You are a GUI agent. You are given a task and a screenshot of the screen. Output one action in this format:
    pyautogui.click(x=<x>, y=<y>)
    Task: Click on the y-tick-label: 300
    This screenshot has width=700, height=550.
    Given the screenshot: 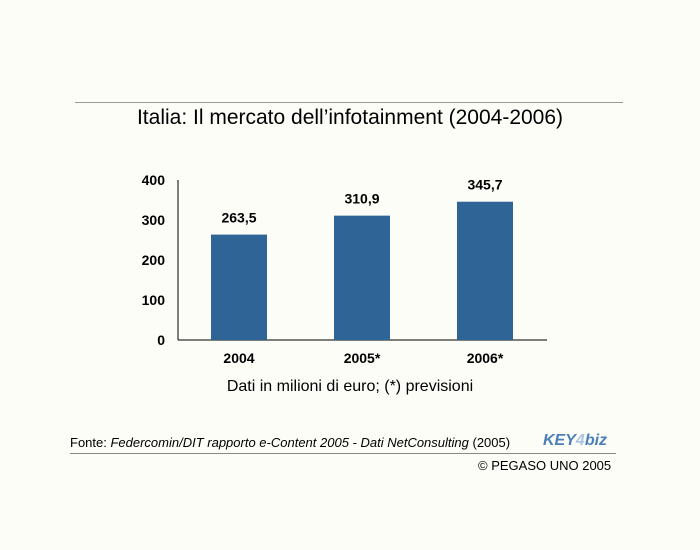 What is the action you would take?
    pyautogui.click(x=154, y=220)
    